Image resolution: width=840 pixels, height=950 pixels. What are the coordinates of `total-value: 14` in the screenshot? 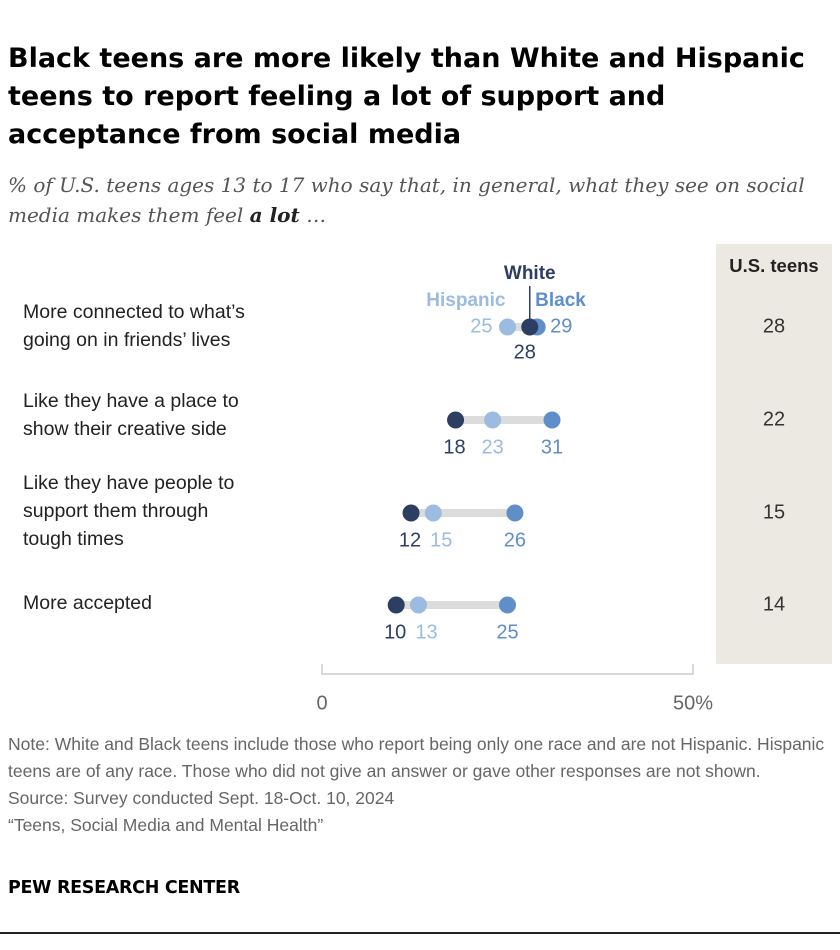 It's located at (774, 604).